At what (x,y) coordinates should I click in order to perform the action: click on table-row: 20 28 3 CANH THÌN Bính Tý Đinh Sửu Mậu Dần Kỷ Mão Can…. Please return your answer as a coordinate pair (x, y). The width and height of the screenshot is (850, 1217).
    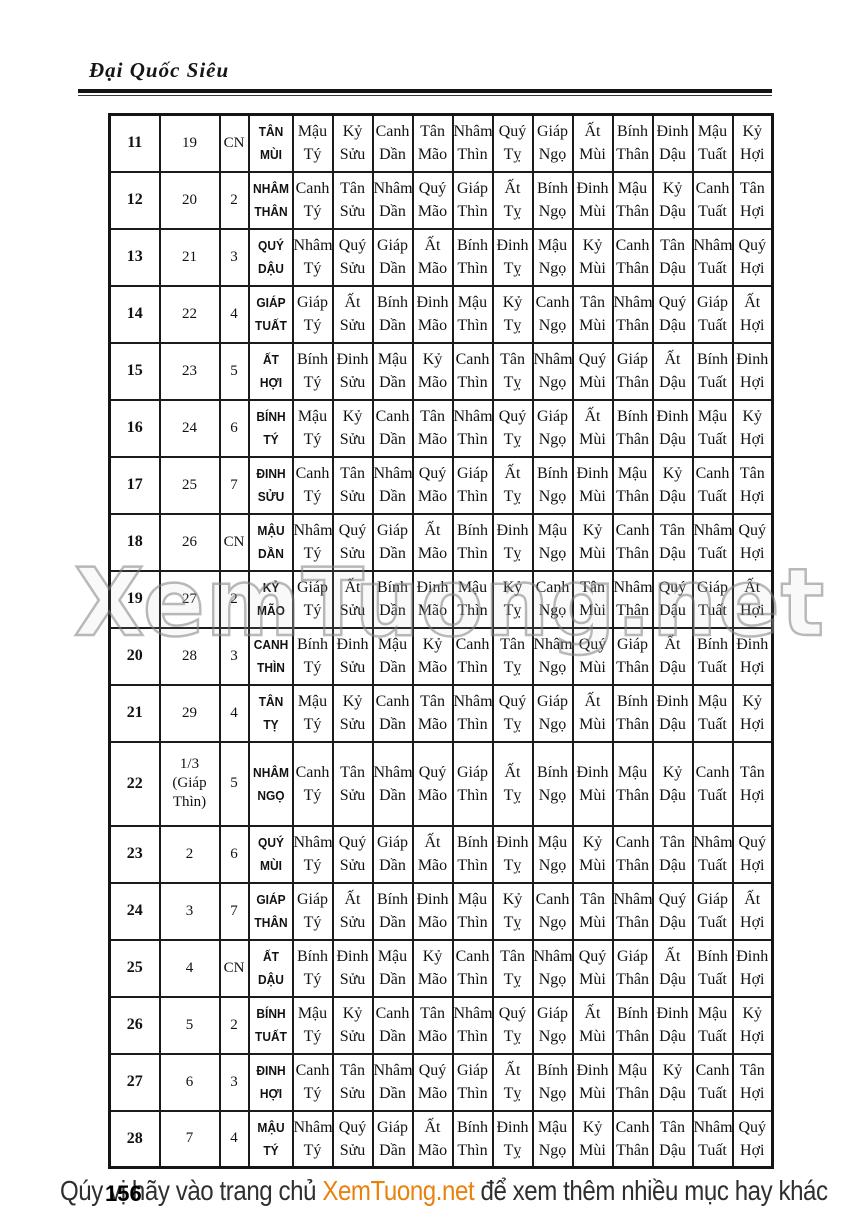
    Looking at the image, I should click on (441, 656).